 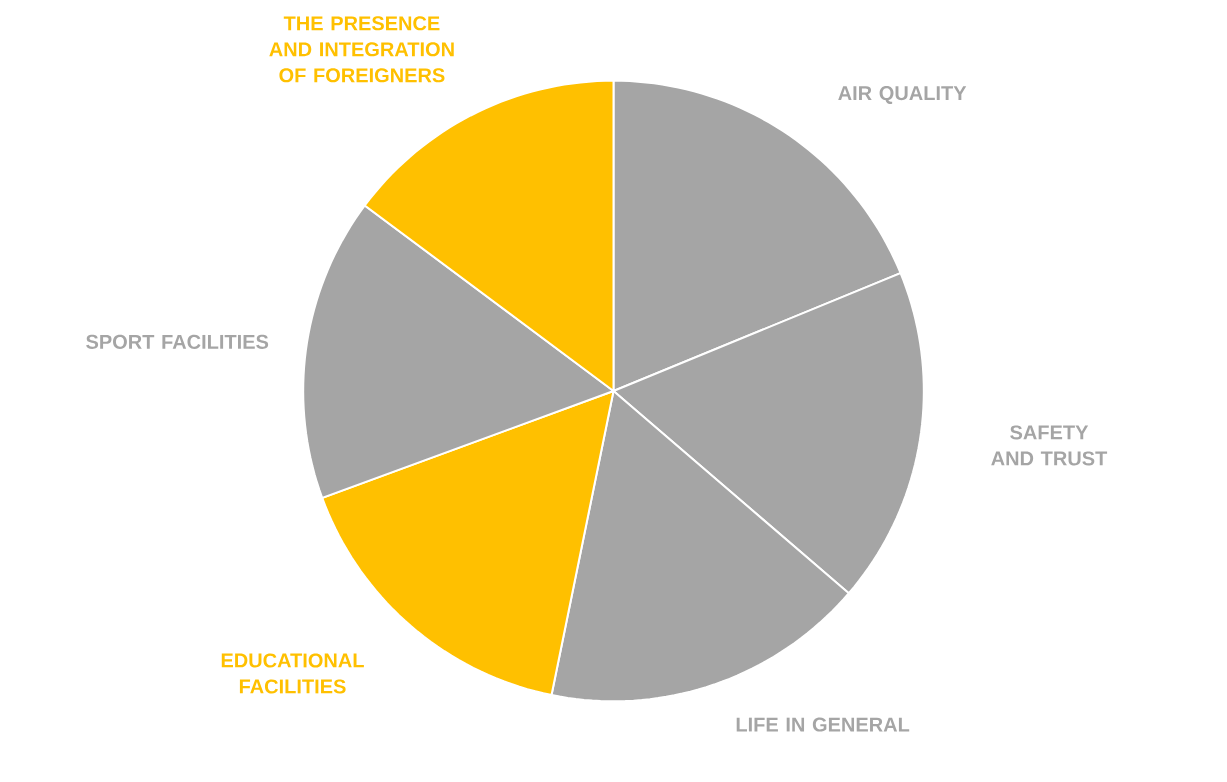 What do you see at coordinates (823, 724) in the screenshot?
I see `slice-label: LIFE IN GENERAL` at bounding box center [823, 724].